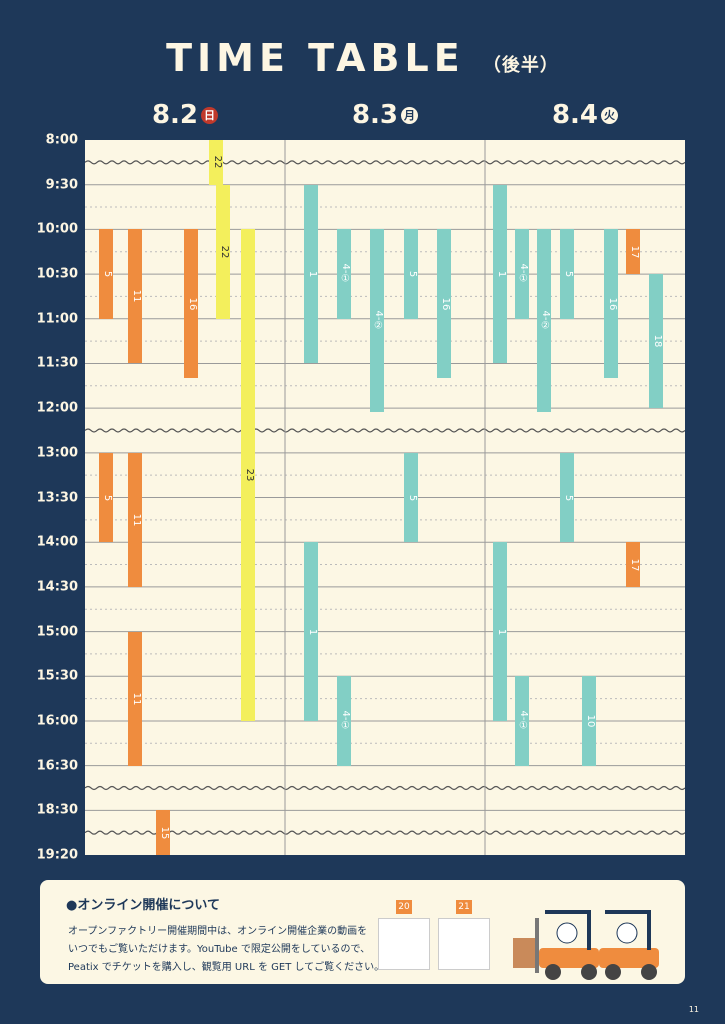 This screenshot has height=1024, width=725. What do you see at coordinates (226, 967) in the screenshot?
I see `info-line: Peatix でチケットを購入し、観覧用 URL を GET してご覧ください。` at bounding box center [226, 967].